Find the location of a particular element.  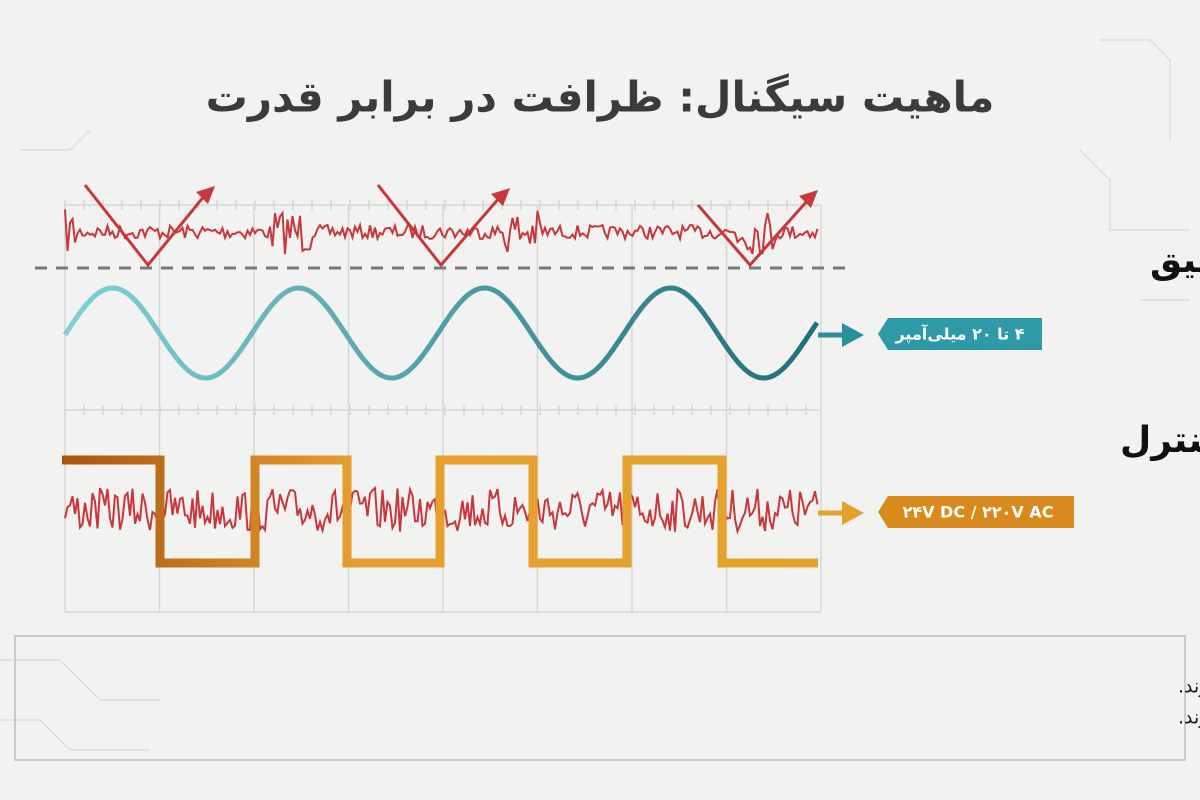

analog-signal is located at coordinates (441, 333).